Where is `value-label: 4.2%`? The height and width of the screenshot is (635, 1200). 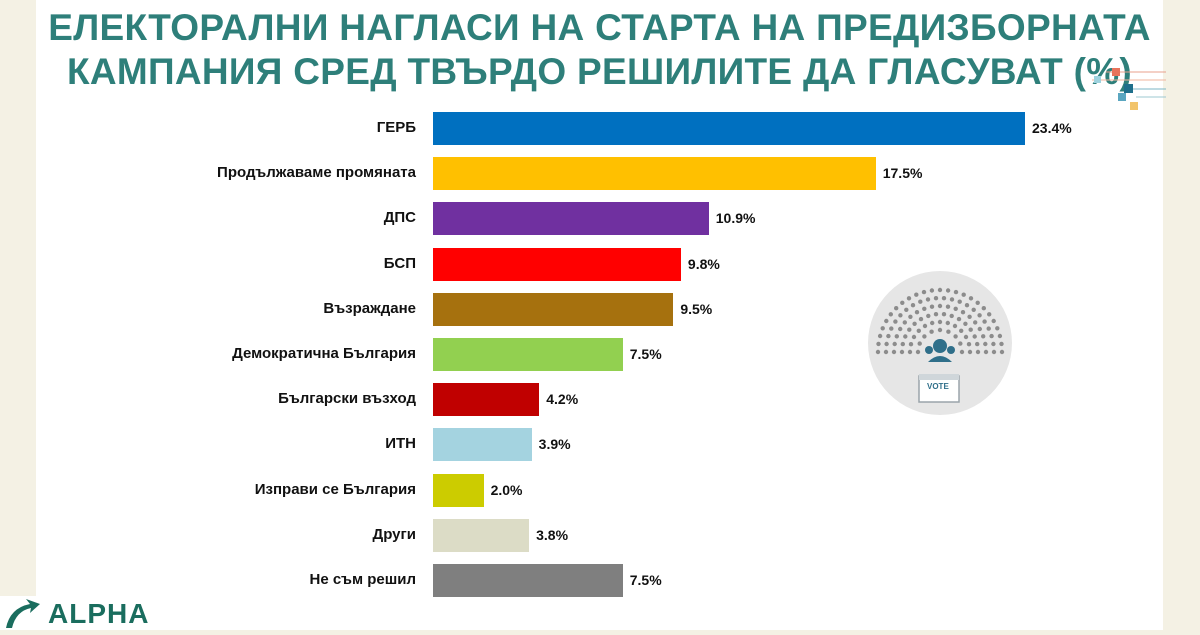 value-label: 4.2% is located at coordinates (562, 399).